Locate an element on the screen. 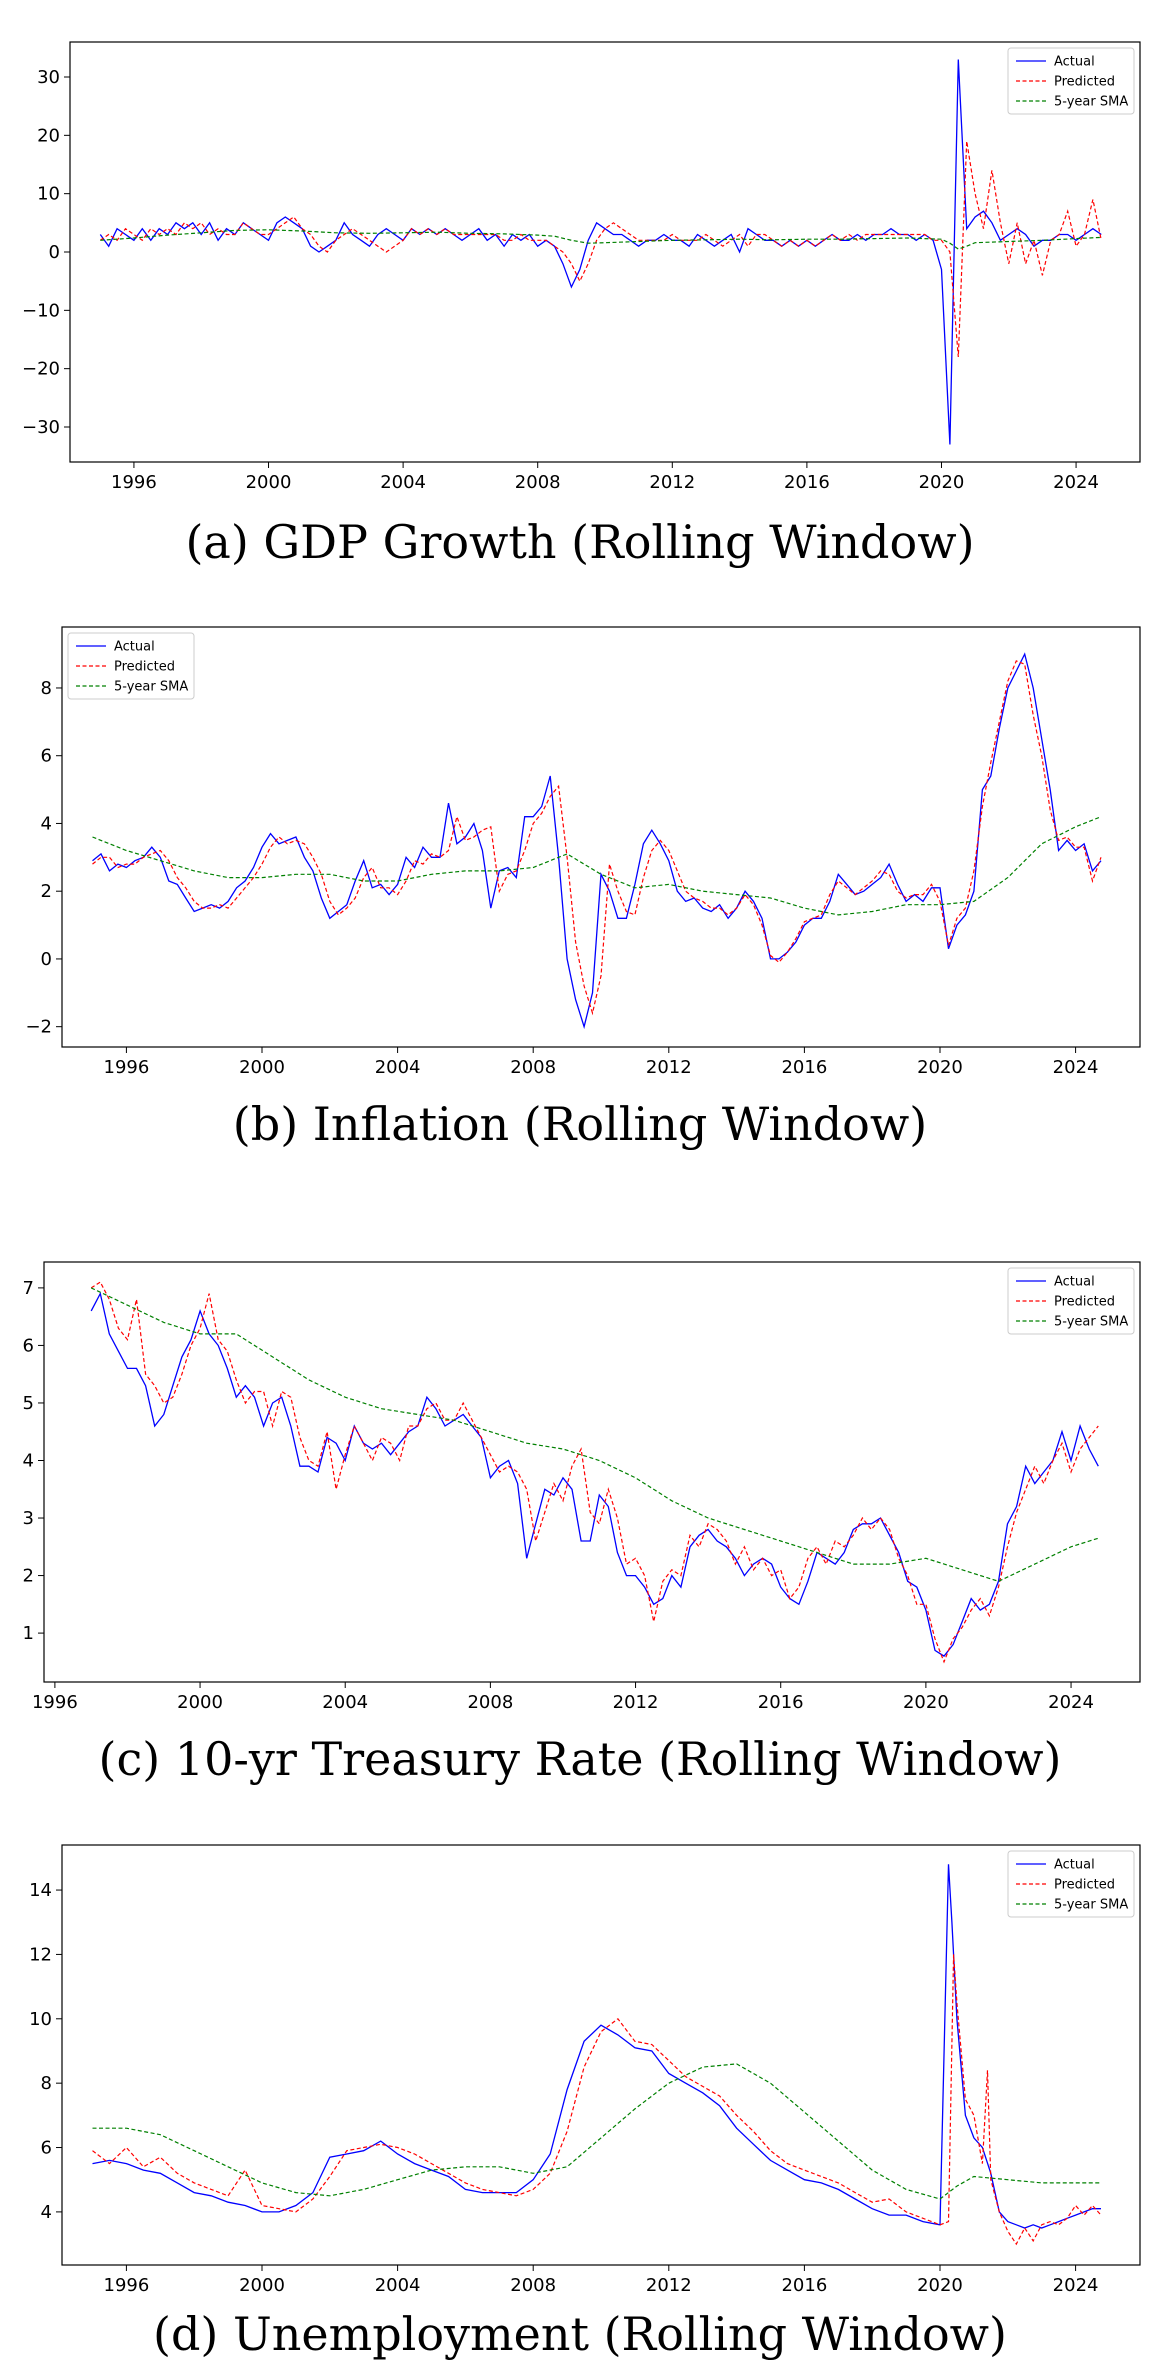  y-tick-label-b: 6 is located at coordinates (46, 756).